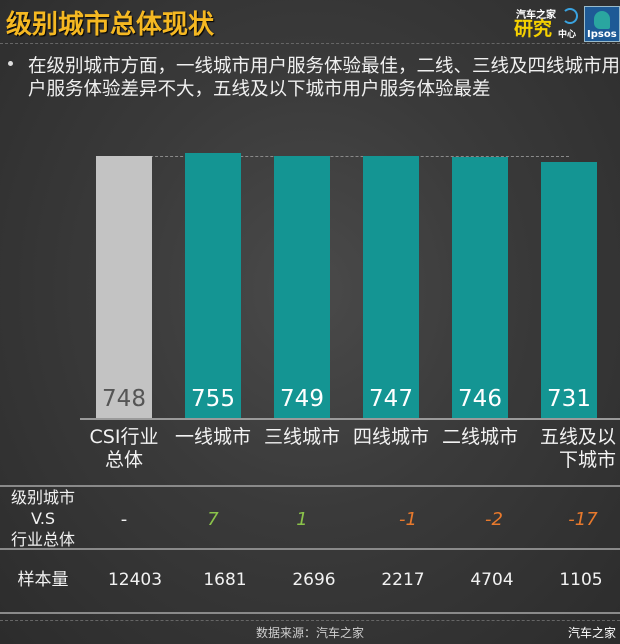 The image size is (620, 644). Describe the element at coordinates (310, 613) in the screenshot. I see `table-divider-bottom` at that location.